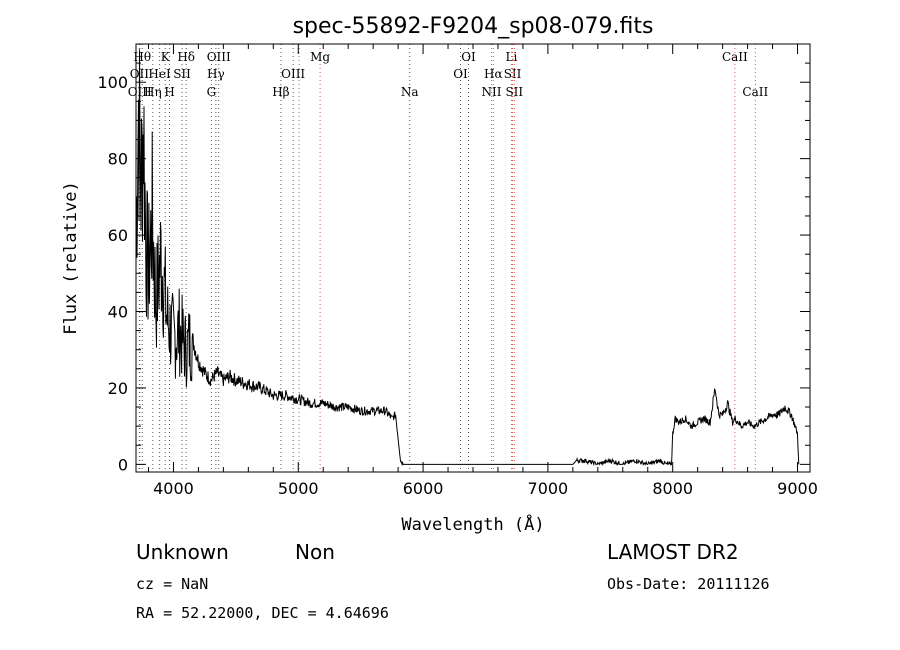 Image resolution: width=900 pixels, height=650 pixels. Describe the element at coordinates (262, 613) in the screenshot. I see `coordinates: RA = 52.22000, DEC = 4.64696` at that location.